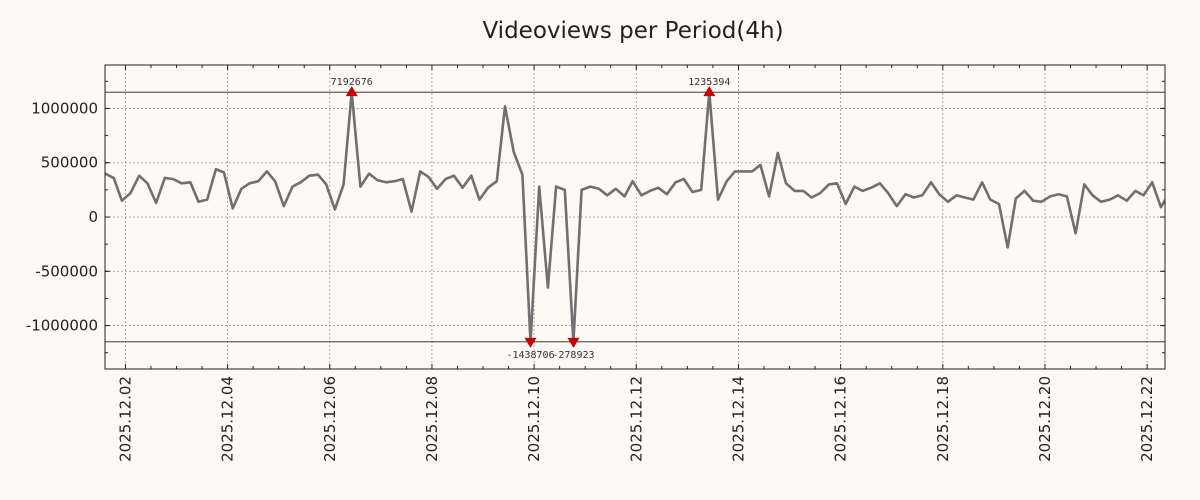 The image size is (1200, 500). What do you see at coordinates (530, 355) in the screenshot?
I see `annotation-label: -1438706` at bounding box center [530, 355].